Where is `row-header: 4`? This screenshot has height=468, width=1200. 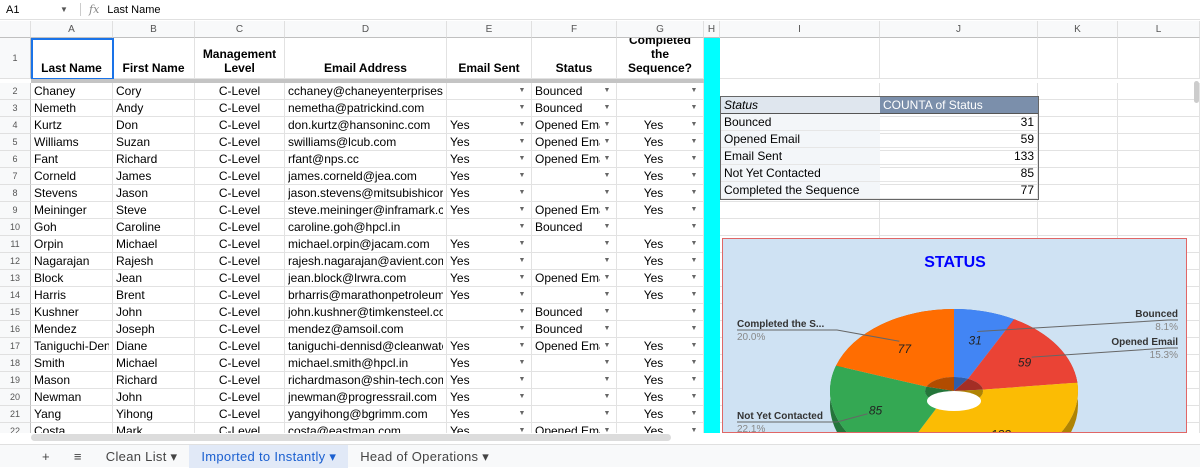
row-header: 4 is located at coordinates (15, 125).